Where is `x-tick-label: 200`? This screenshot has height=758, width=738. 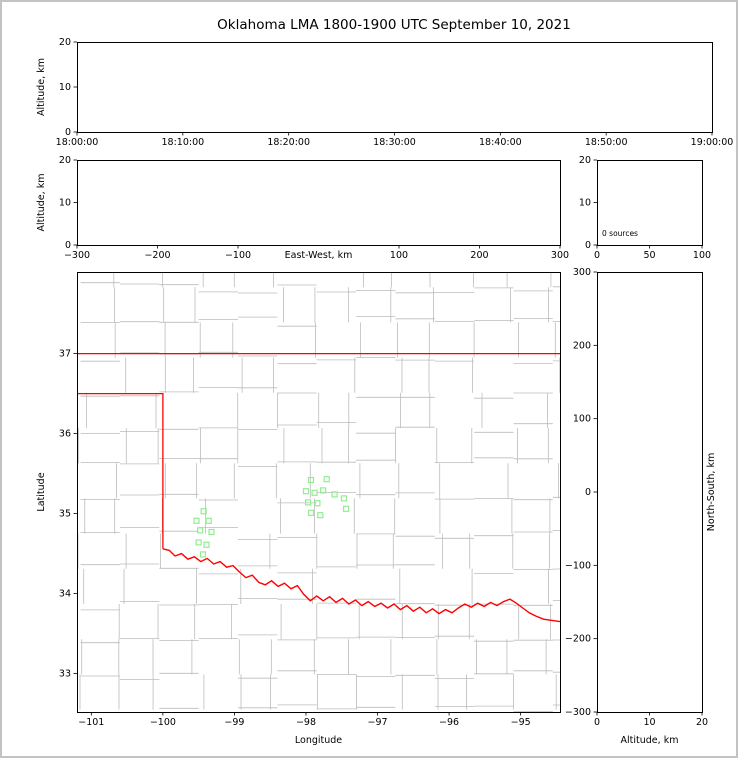
x-tick-label: 200 is located at coordinates (479, 255).